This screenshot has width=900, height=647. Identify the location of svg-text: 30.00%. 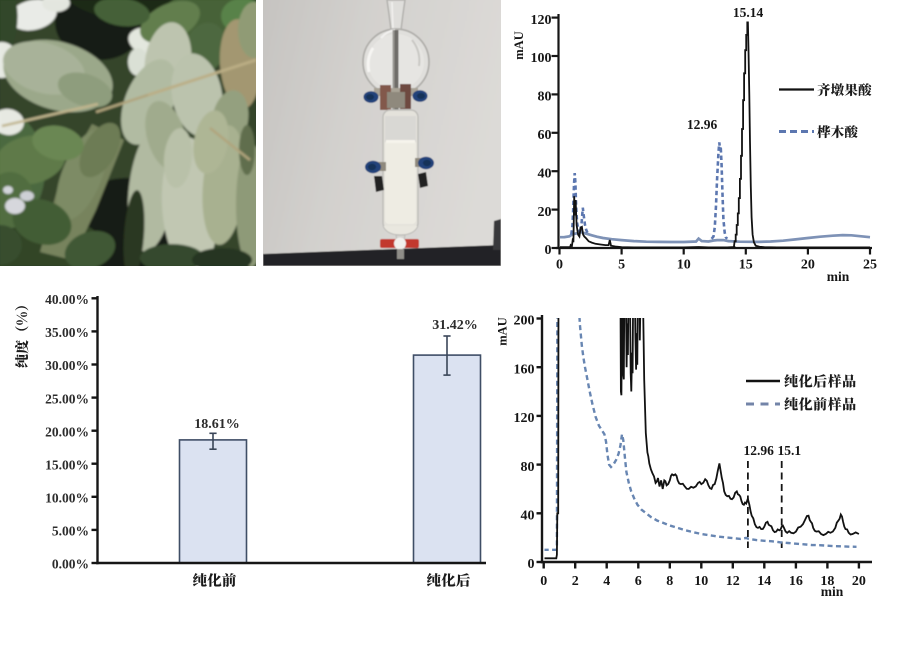
(67, 365).